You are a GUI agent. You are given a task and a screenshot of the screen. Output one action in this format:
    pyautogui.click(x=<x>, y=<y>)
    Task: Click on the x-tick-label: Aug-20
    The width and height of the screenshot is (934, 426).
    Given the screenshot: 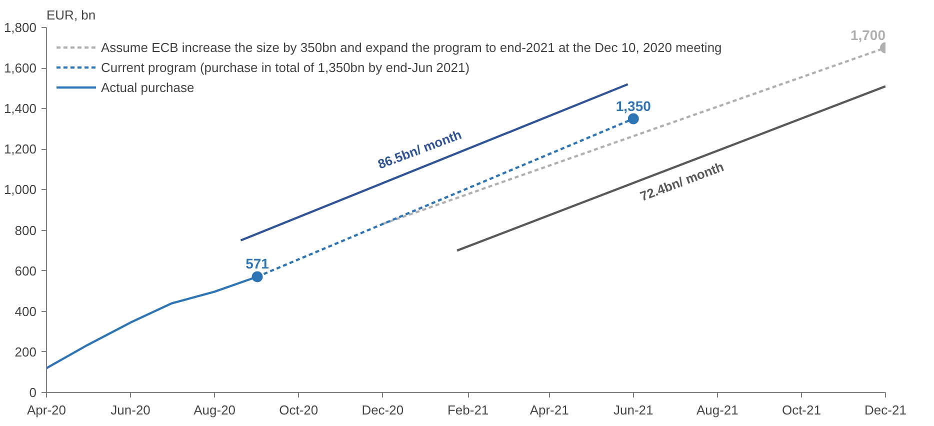 What is the action you would take?
    pyautogui.click(x=215, y=410)
    